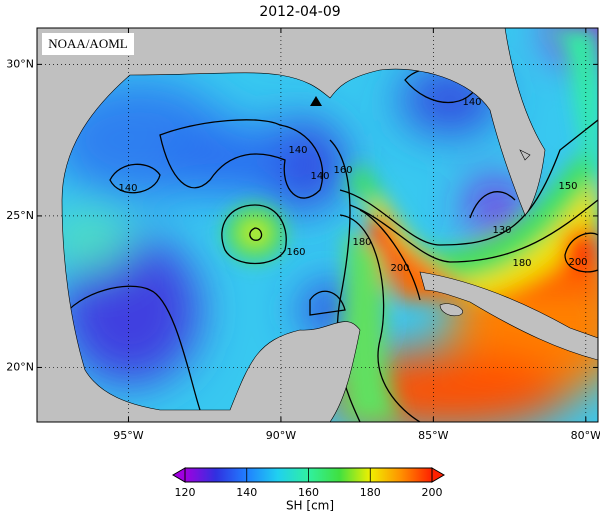 This screenshot has height=523, width=600. I want to click on lon-tick-label: 95°W, so click(128, 435).